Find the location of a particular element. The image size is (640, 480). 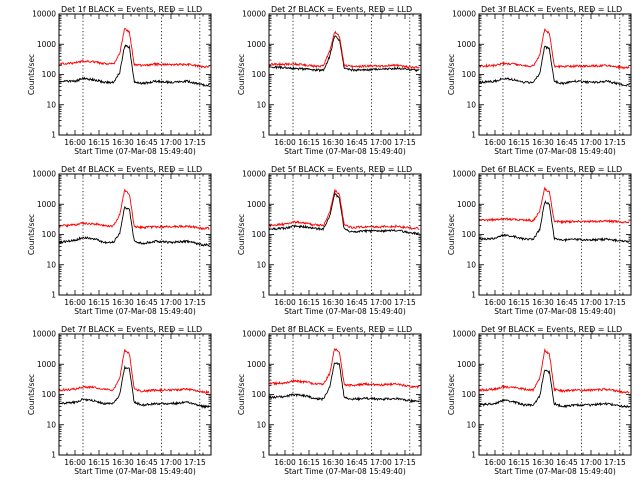

panel-title: Det 2f BLACK = Events, RED = LLD is located at coordinates (341, 9).